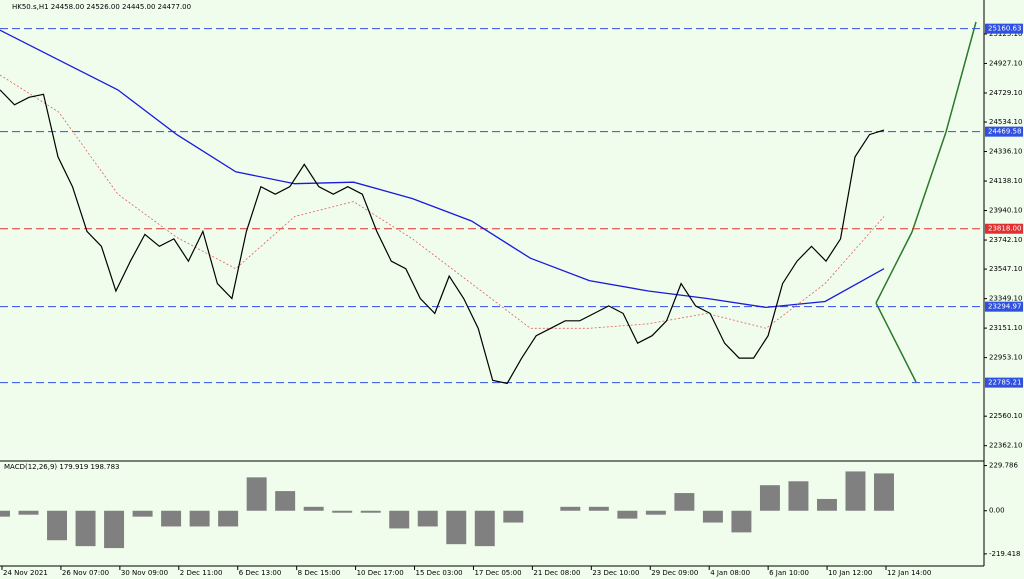 This screenshot has width=1024, height=579. Describe the element at coordinates (789, 573) in the screenshot. I see `x-tick-label: 6 Jan 10:00` at that location.